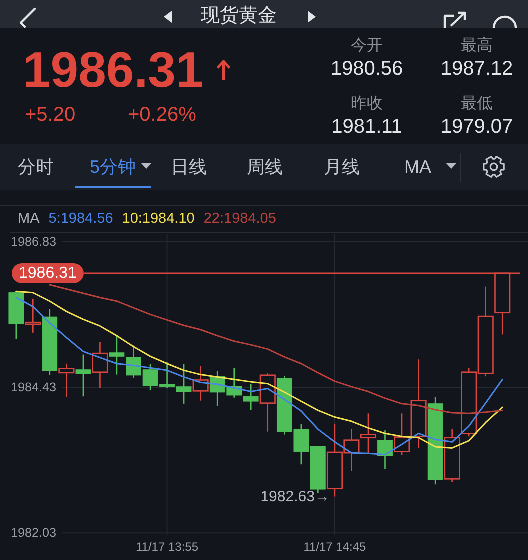  I want to click on y-tick-label: 1982.03, so click(34, 533).